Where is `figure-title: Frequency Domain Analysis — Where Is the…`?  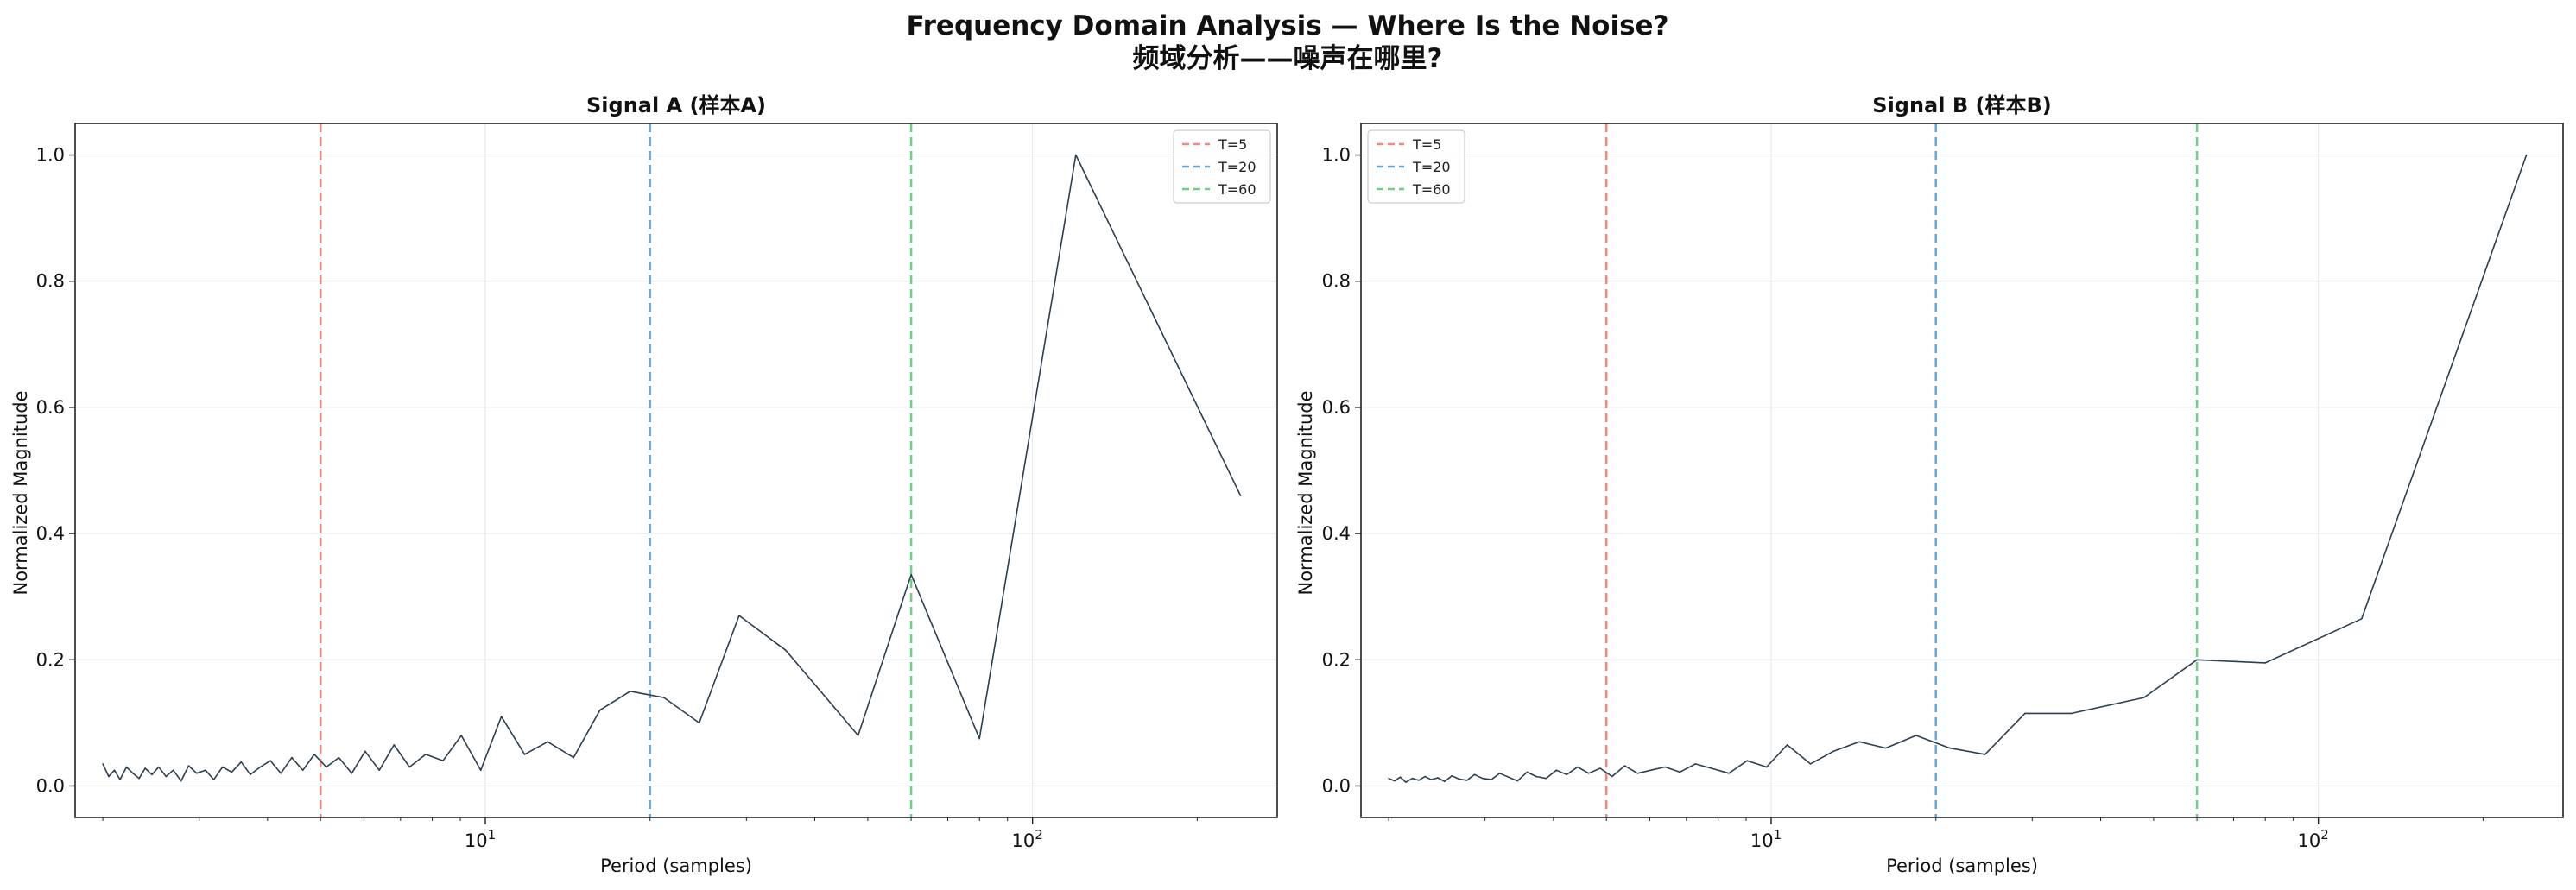 figure-title: Frequency Domain Analysis — Where Is the… is located at coordinates (1287, 25).